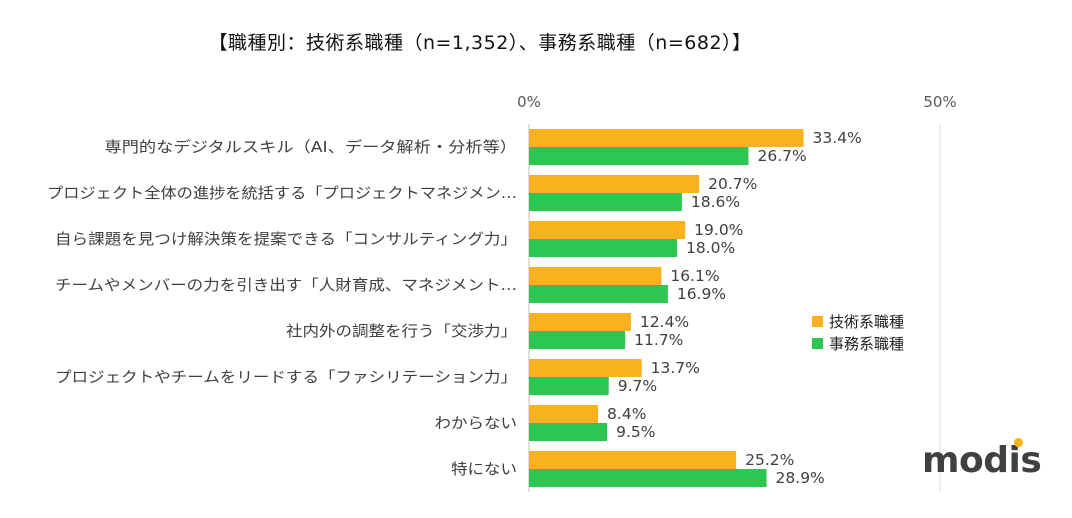  What do you see at coordinates (311, 147) in the screenshot?
I see `category-label: 専門的なデジタルスキル（AI、データ解析・分析等）` at bounding box center [311, 147].